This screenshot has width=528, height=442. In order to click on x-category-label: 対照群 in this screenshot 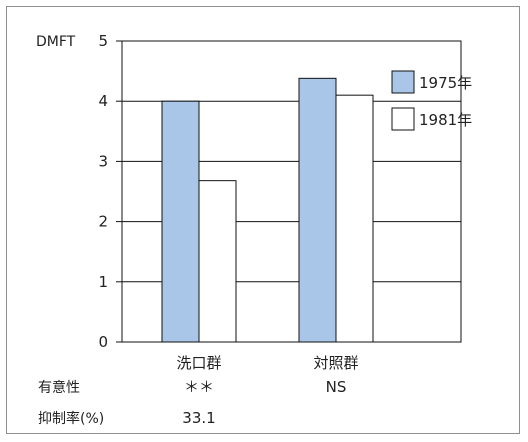, I will do `click(335, 363)`.